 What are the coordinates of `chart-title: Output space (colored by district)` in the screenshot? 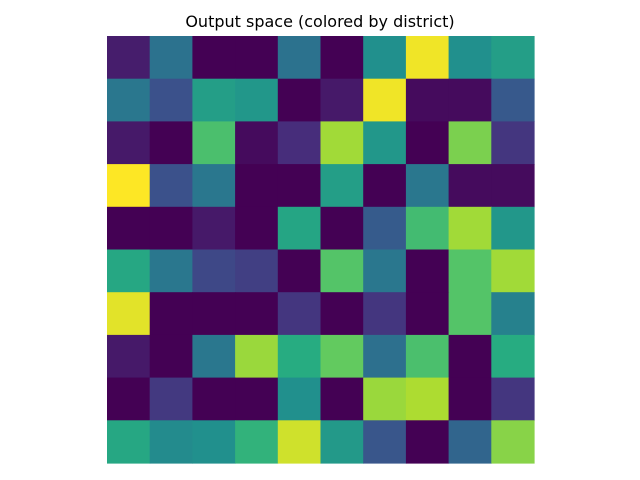 It's located at (320, 21).